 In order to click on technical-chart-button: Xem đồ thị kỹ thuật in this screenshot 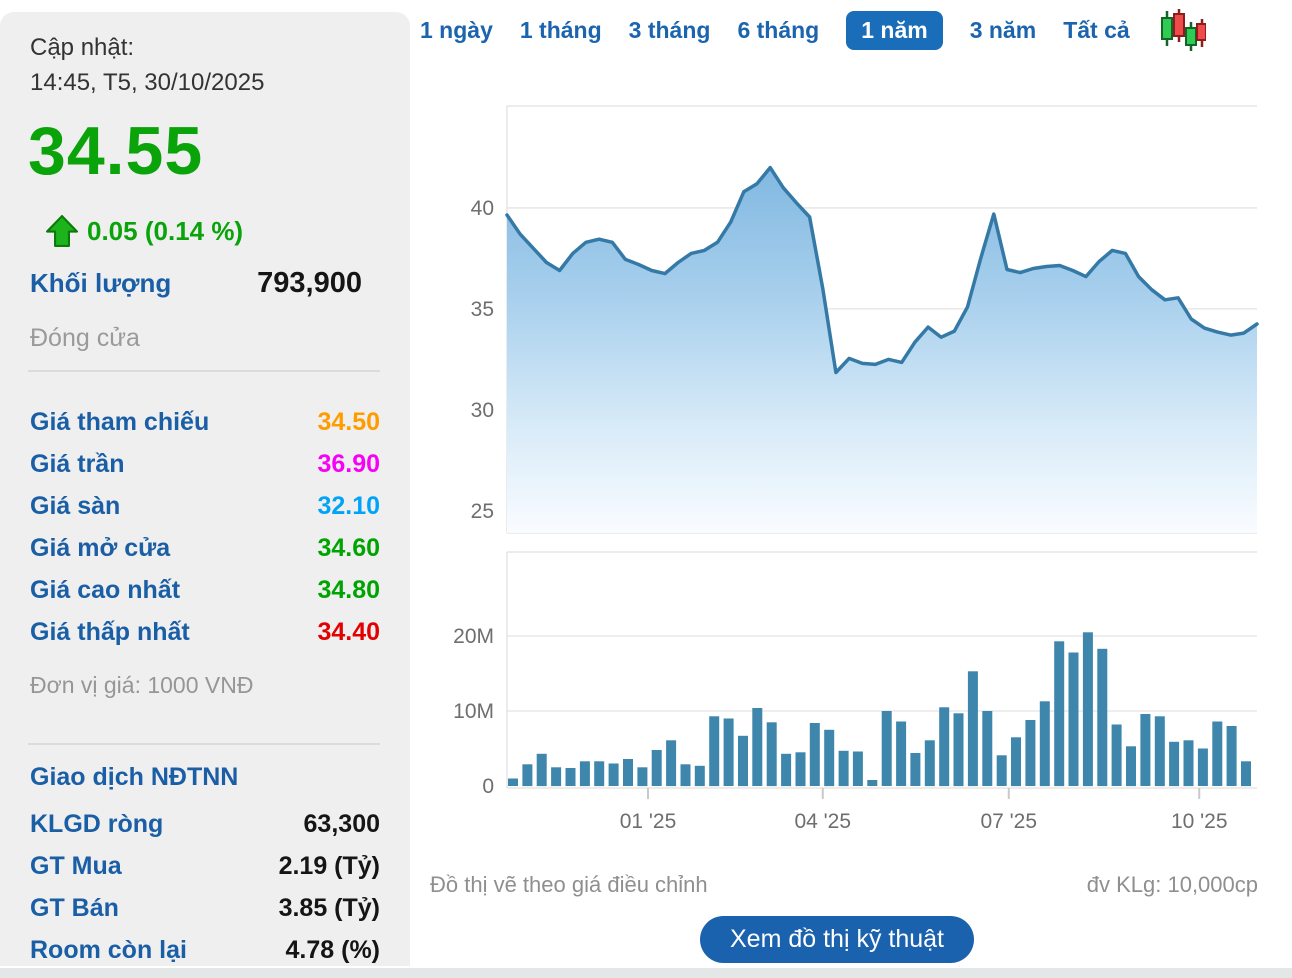, I will do `click(837, 939)`.